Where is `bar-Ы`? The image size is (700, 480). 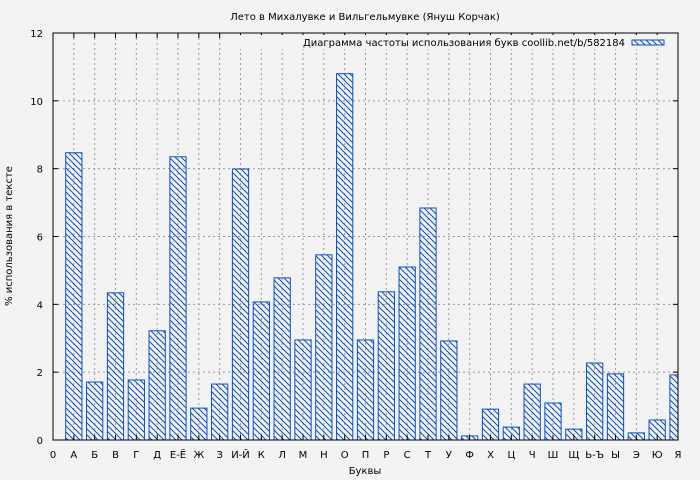 bar-Ы is located at coordinates (615, 406).